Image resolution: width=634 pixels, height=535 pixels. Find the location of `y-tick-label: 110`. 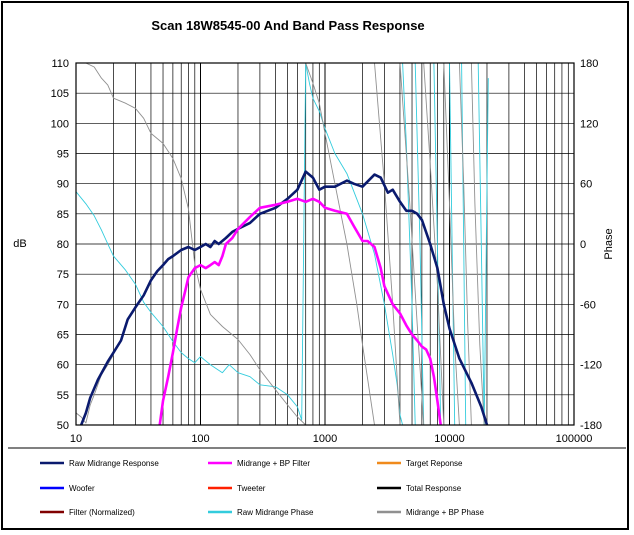

y-tick-label: 110 is located at coordinates (60, 64).